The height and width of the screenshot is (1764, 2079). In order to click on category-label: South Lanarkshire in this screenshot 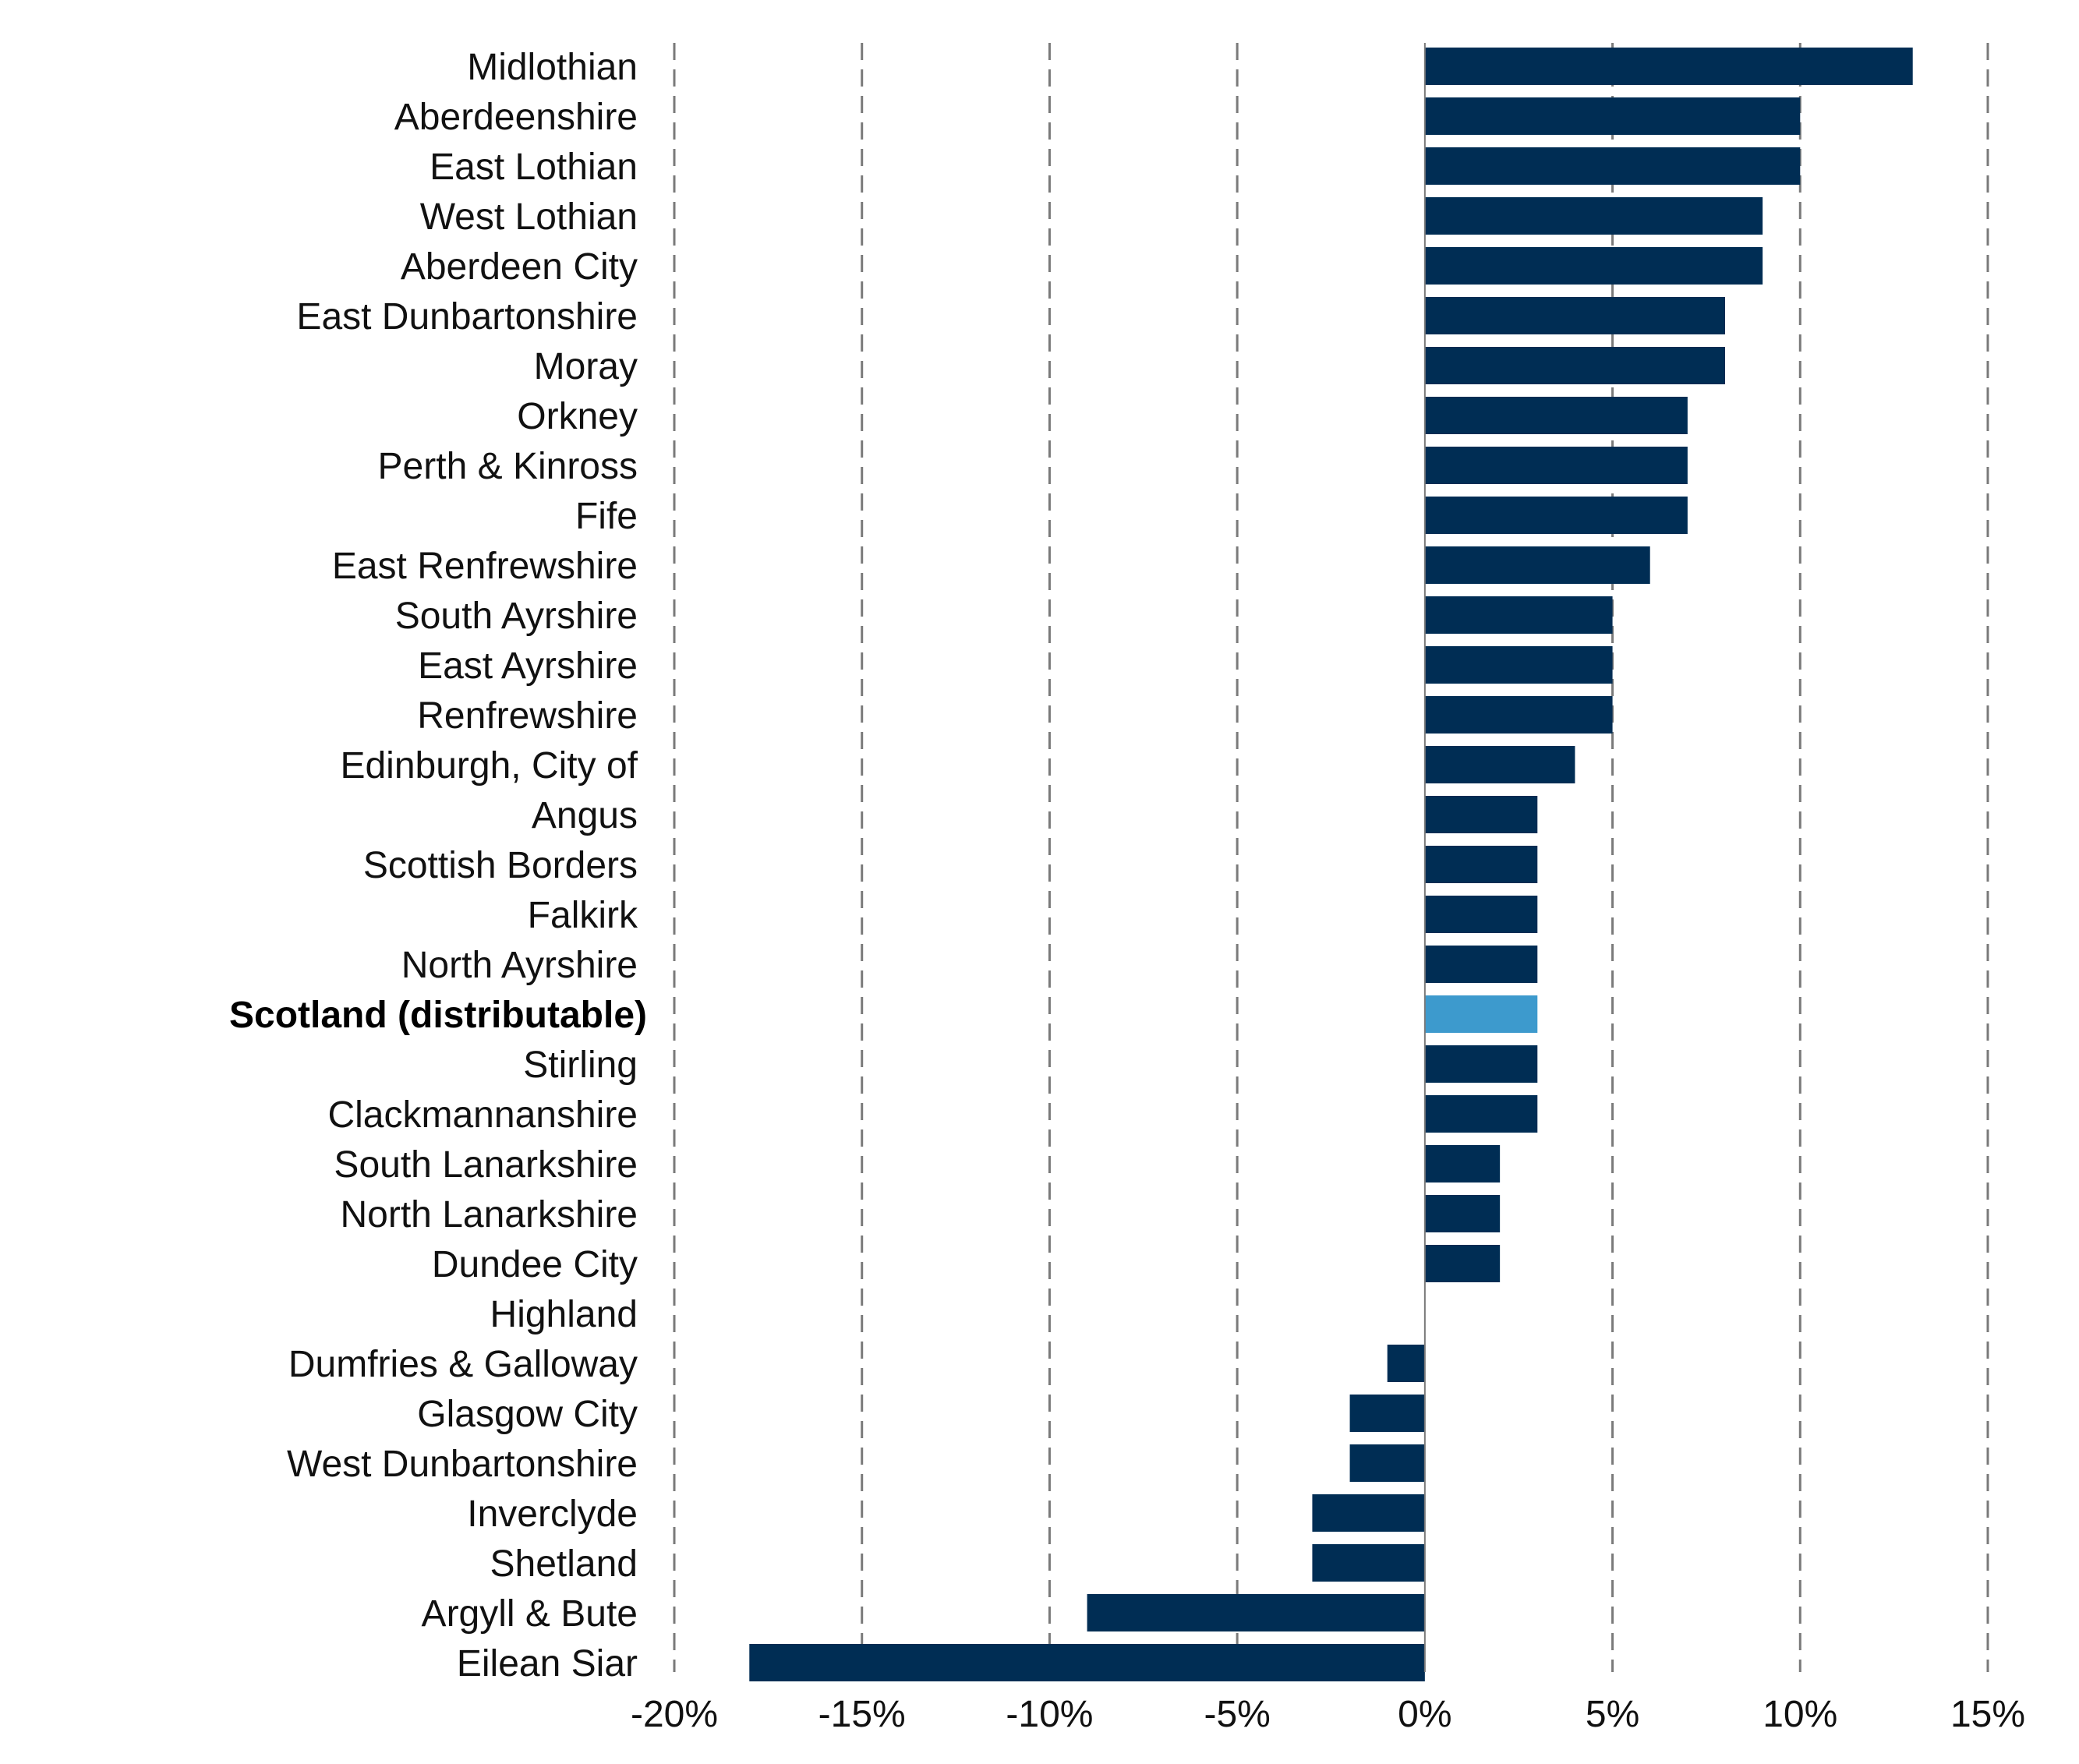, I will do `click(486, 1165)`.